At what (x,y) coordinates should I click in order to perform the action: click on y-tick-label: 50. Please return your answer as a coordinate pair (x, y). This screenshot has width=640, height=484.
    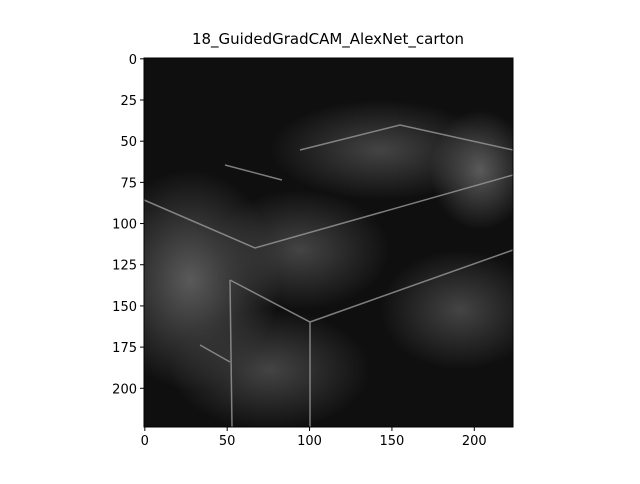
    Looking at the image, I should click on (128, 142).